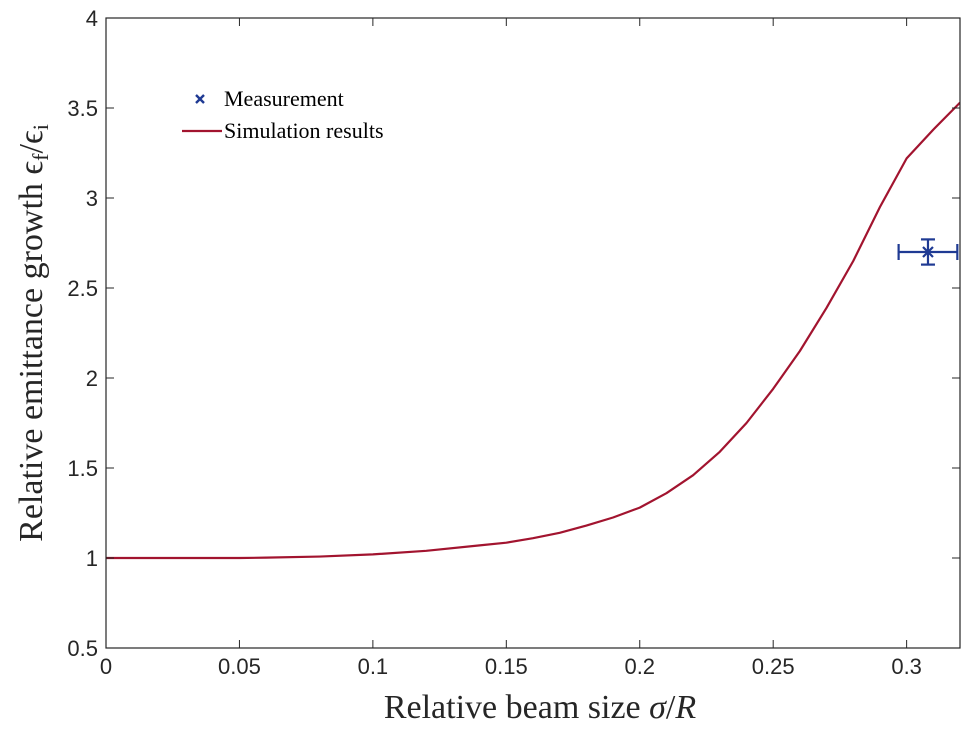  I want to click on x-tick-label: 0.3, so click(906, 666).